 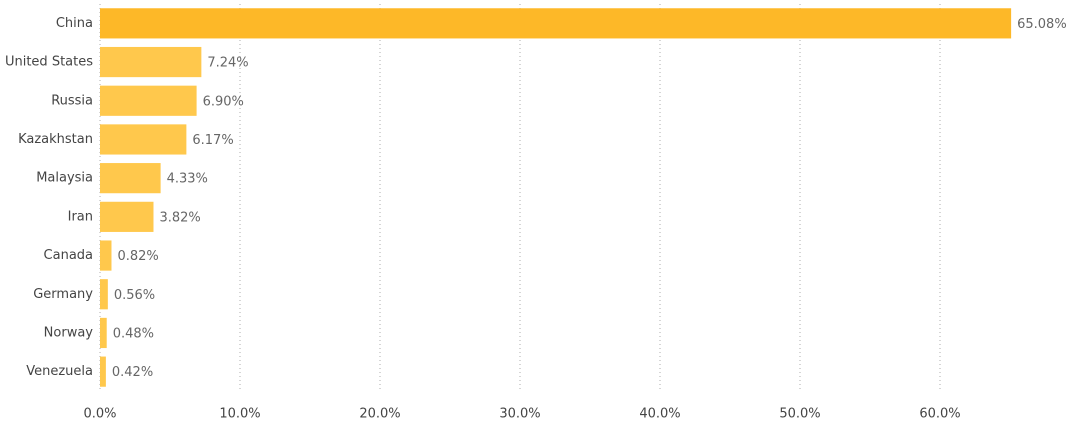 What do you see at coordinates (59, 371) in the screenshot?
I see `y-tick-label: Venezuela` at bounding box center [59, 371].